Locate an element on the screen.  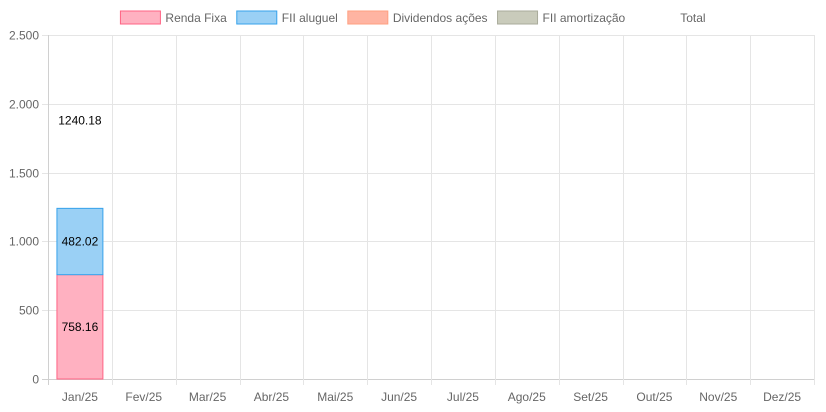
legend-label-total: Total is located at coordinates (692, 18).